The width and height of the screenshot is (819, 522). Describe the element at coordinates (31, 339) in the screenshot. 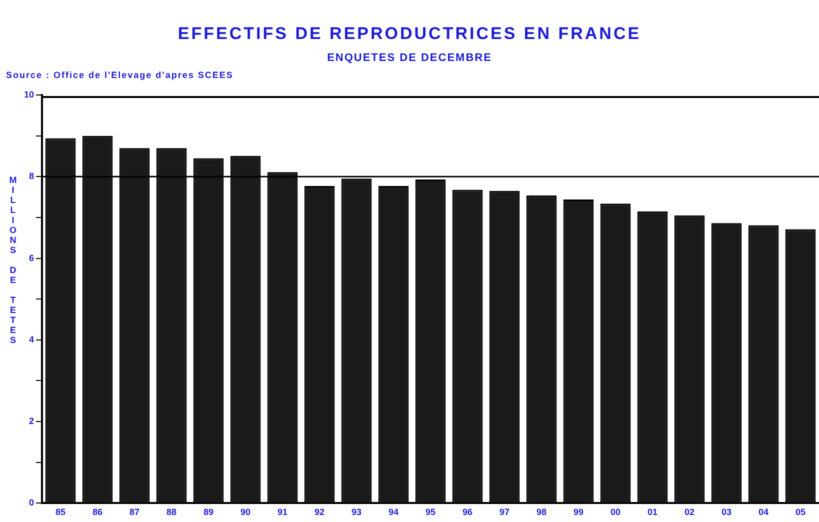

I see `y-tick-label: 4` at that location.